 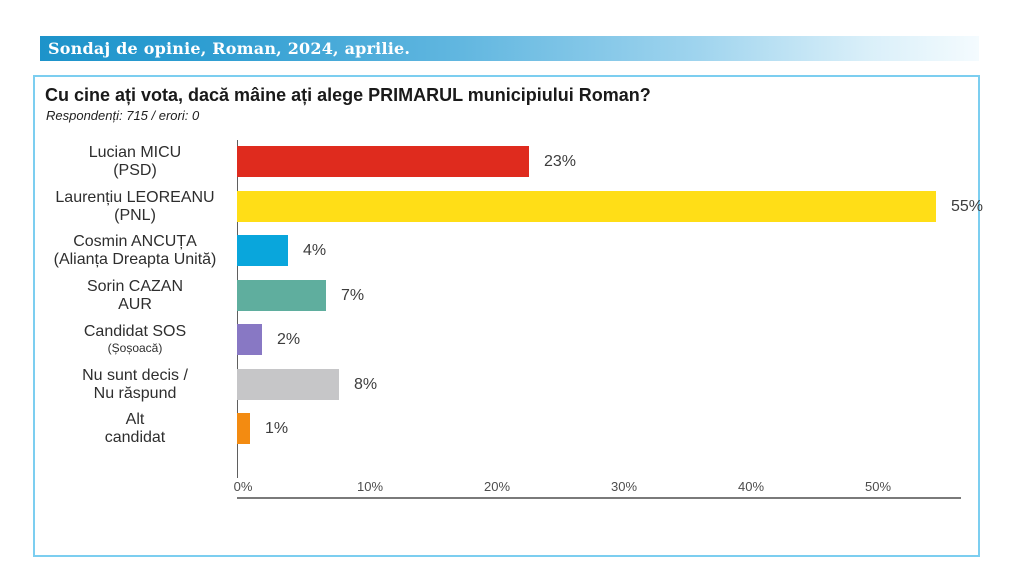 What do you see at coordinates (751, 486) in the screenshot?
I see `x-tick-label: 40%` at bounding box center [751, 486].